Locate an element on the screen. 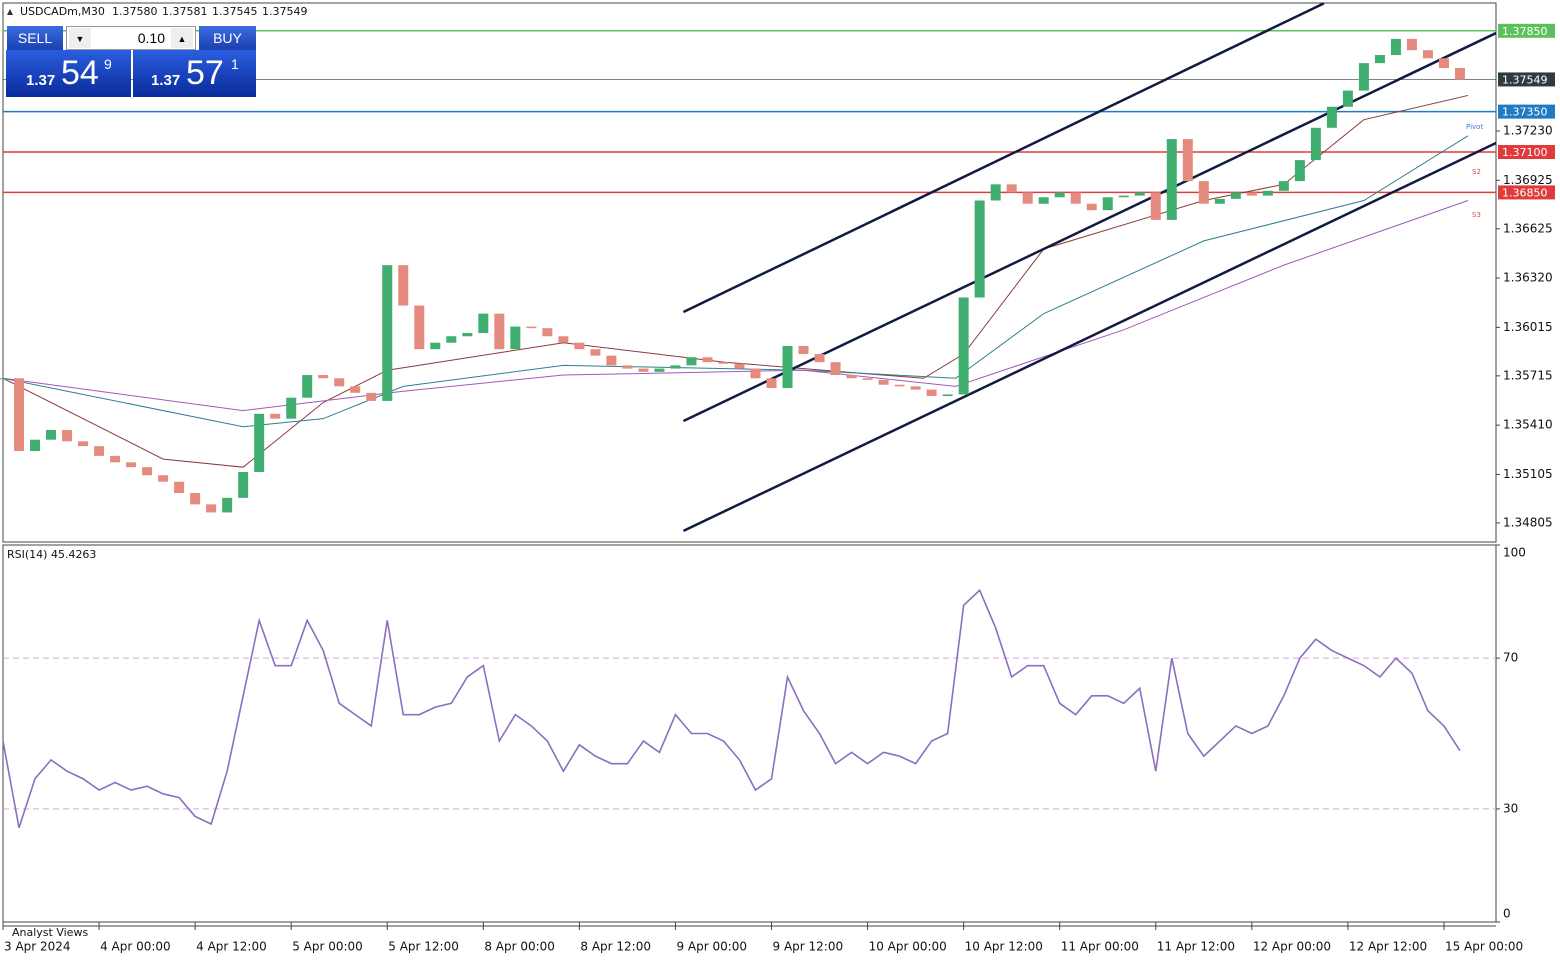 This screenshot has width=1560, height=960. pivot-label: S2 is located at coordinates (1476, 172).